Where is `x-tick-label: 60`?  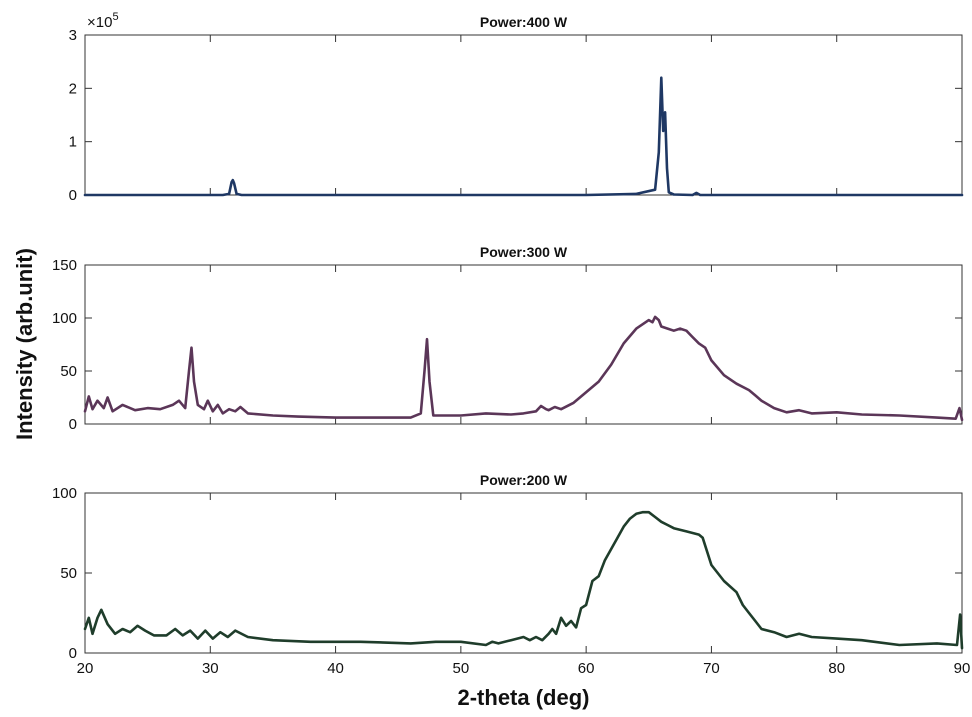 x-tick-label: 60 is located at coordinates (586, 668).